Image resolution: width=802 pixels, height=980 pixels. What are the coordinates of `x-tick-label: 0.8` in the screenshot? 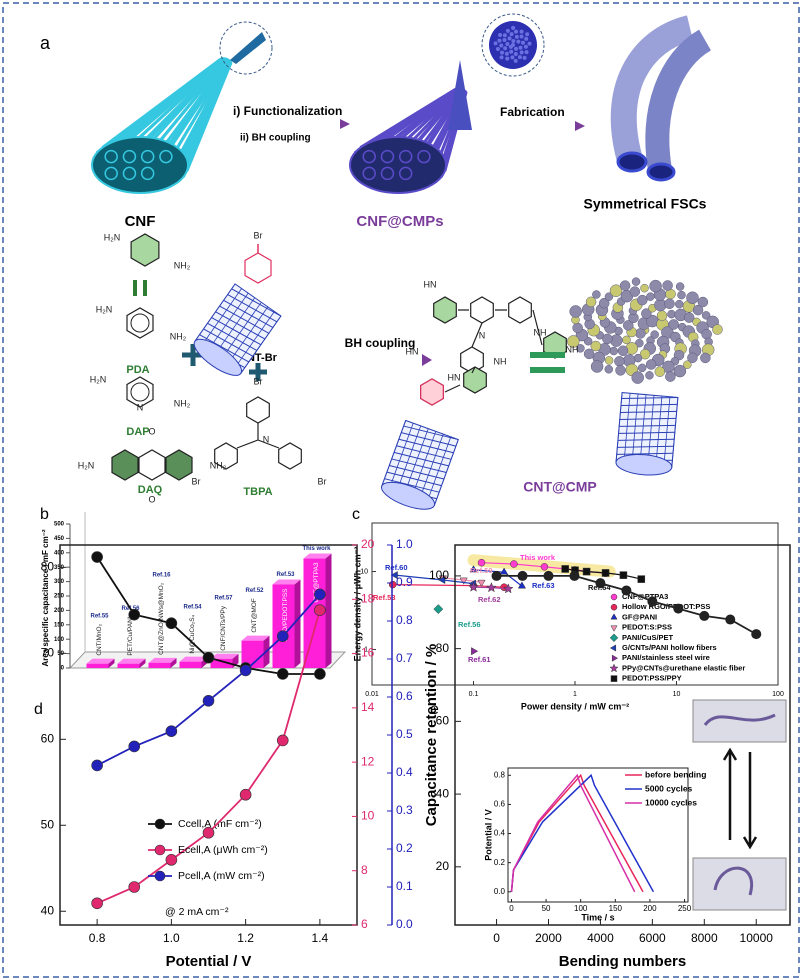 It's located at (97, 938).